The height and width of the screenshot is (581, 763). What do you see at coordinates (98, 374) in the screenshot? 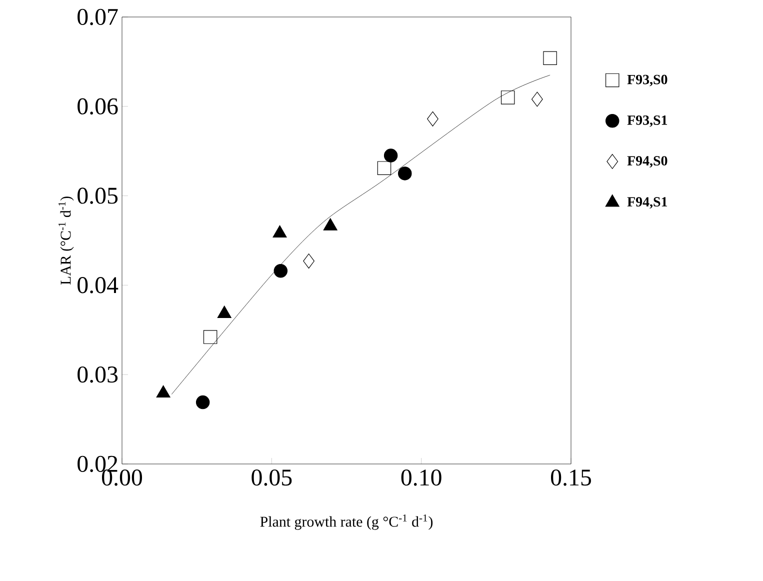
I see `y-tick-label: 0.03` at bounding box center [98, 374].